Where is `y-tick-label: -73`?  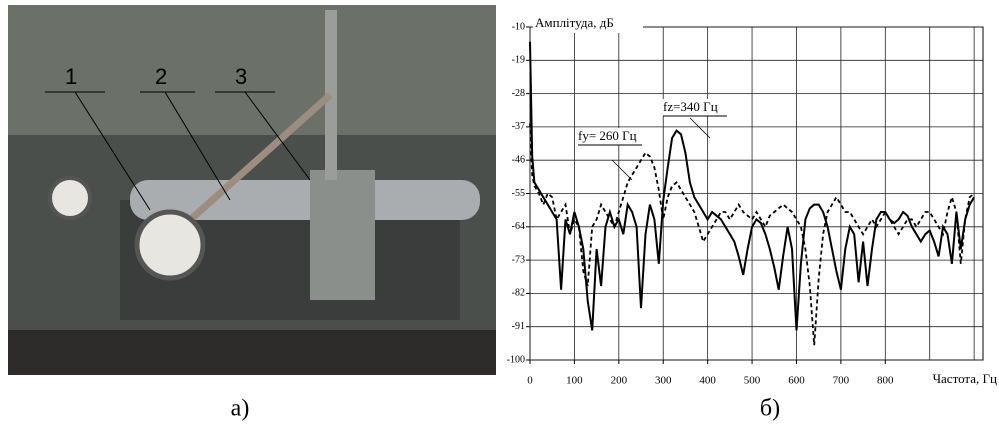
y-tick-label: -73 is located at coordinates (518, 259).